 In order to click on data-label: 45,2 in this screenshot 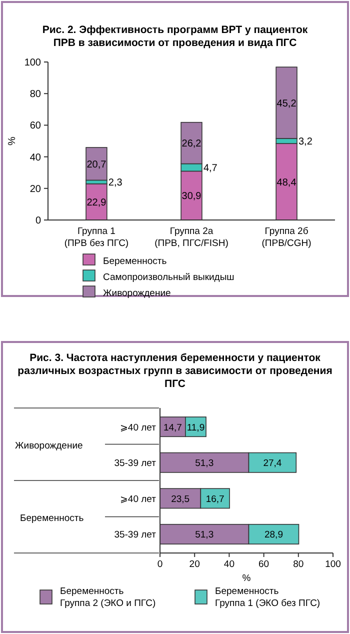, I will do `click(286, 104)`.